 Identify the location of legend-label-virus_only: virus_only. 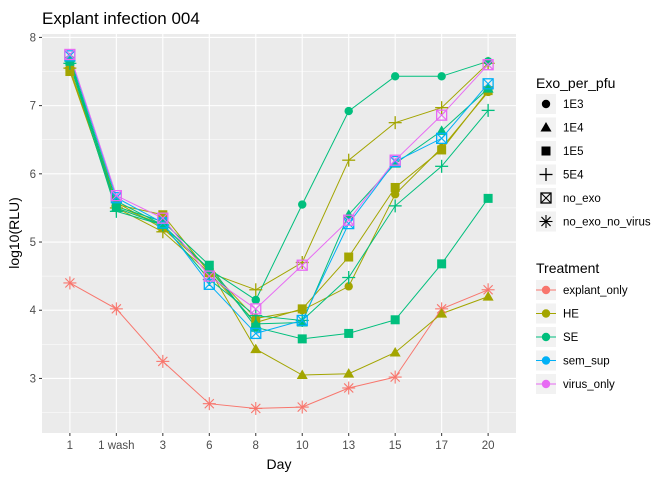
(589, 385).